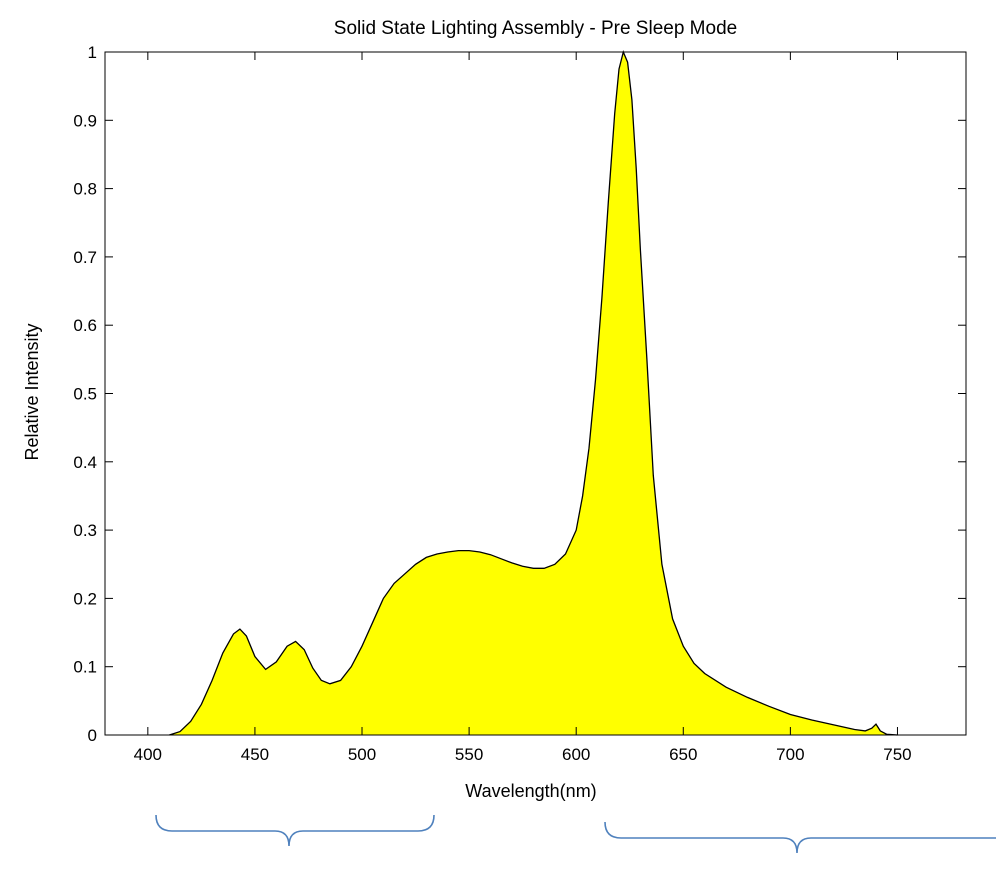 Image resolution: width=998 pixels, height=881 pixels. What do you see at coordinates (530, 791) in the screenshot?
I see `x-axis-label: Wavelength(nm)` at bounding box center [530, 791].